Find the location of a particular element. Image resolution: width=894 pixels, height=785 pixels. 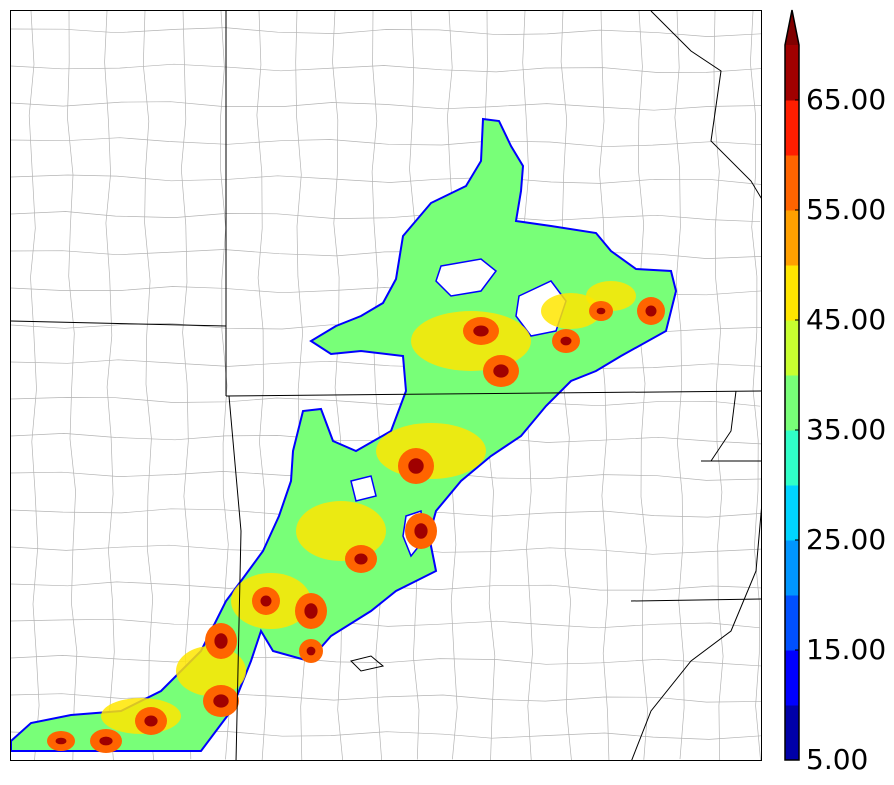

colorbar-tick-label: 35.00 is located at coordinates (846, 429).